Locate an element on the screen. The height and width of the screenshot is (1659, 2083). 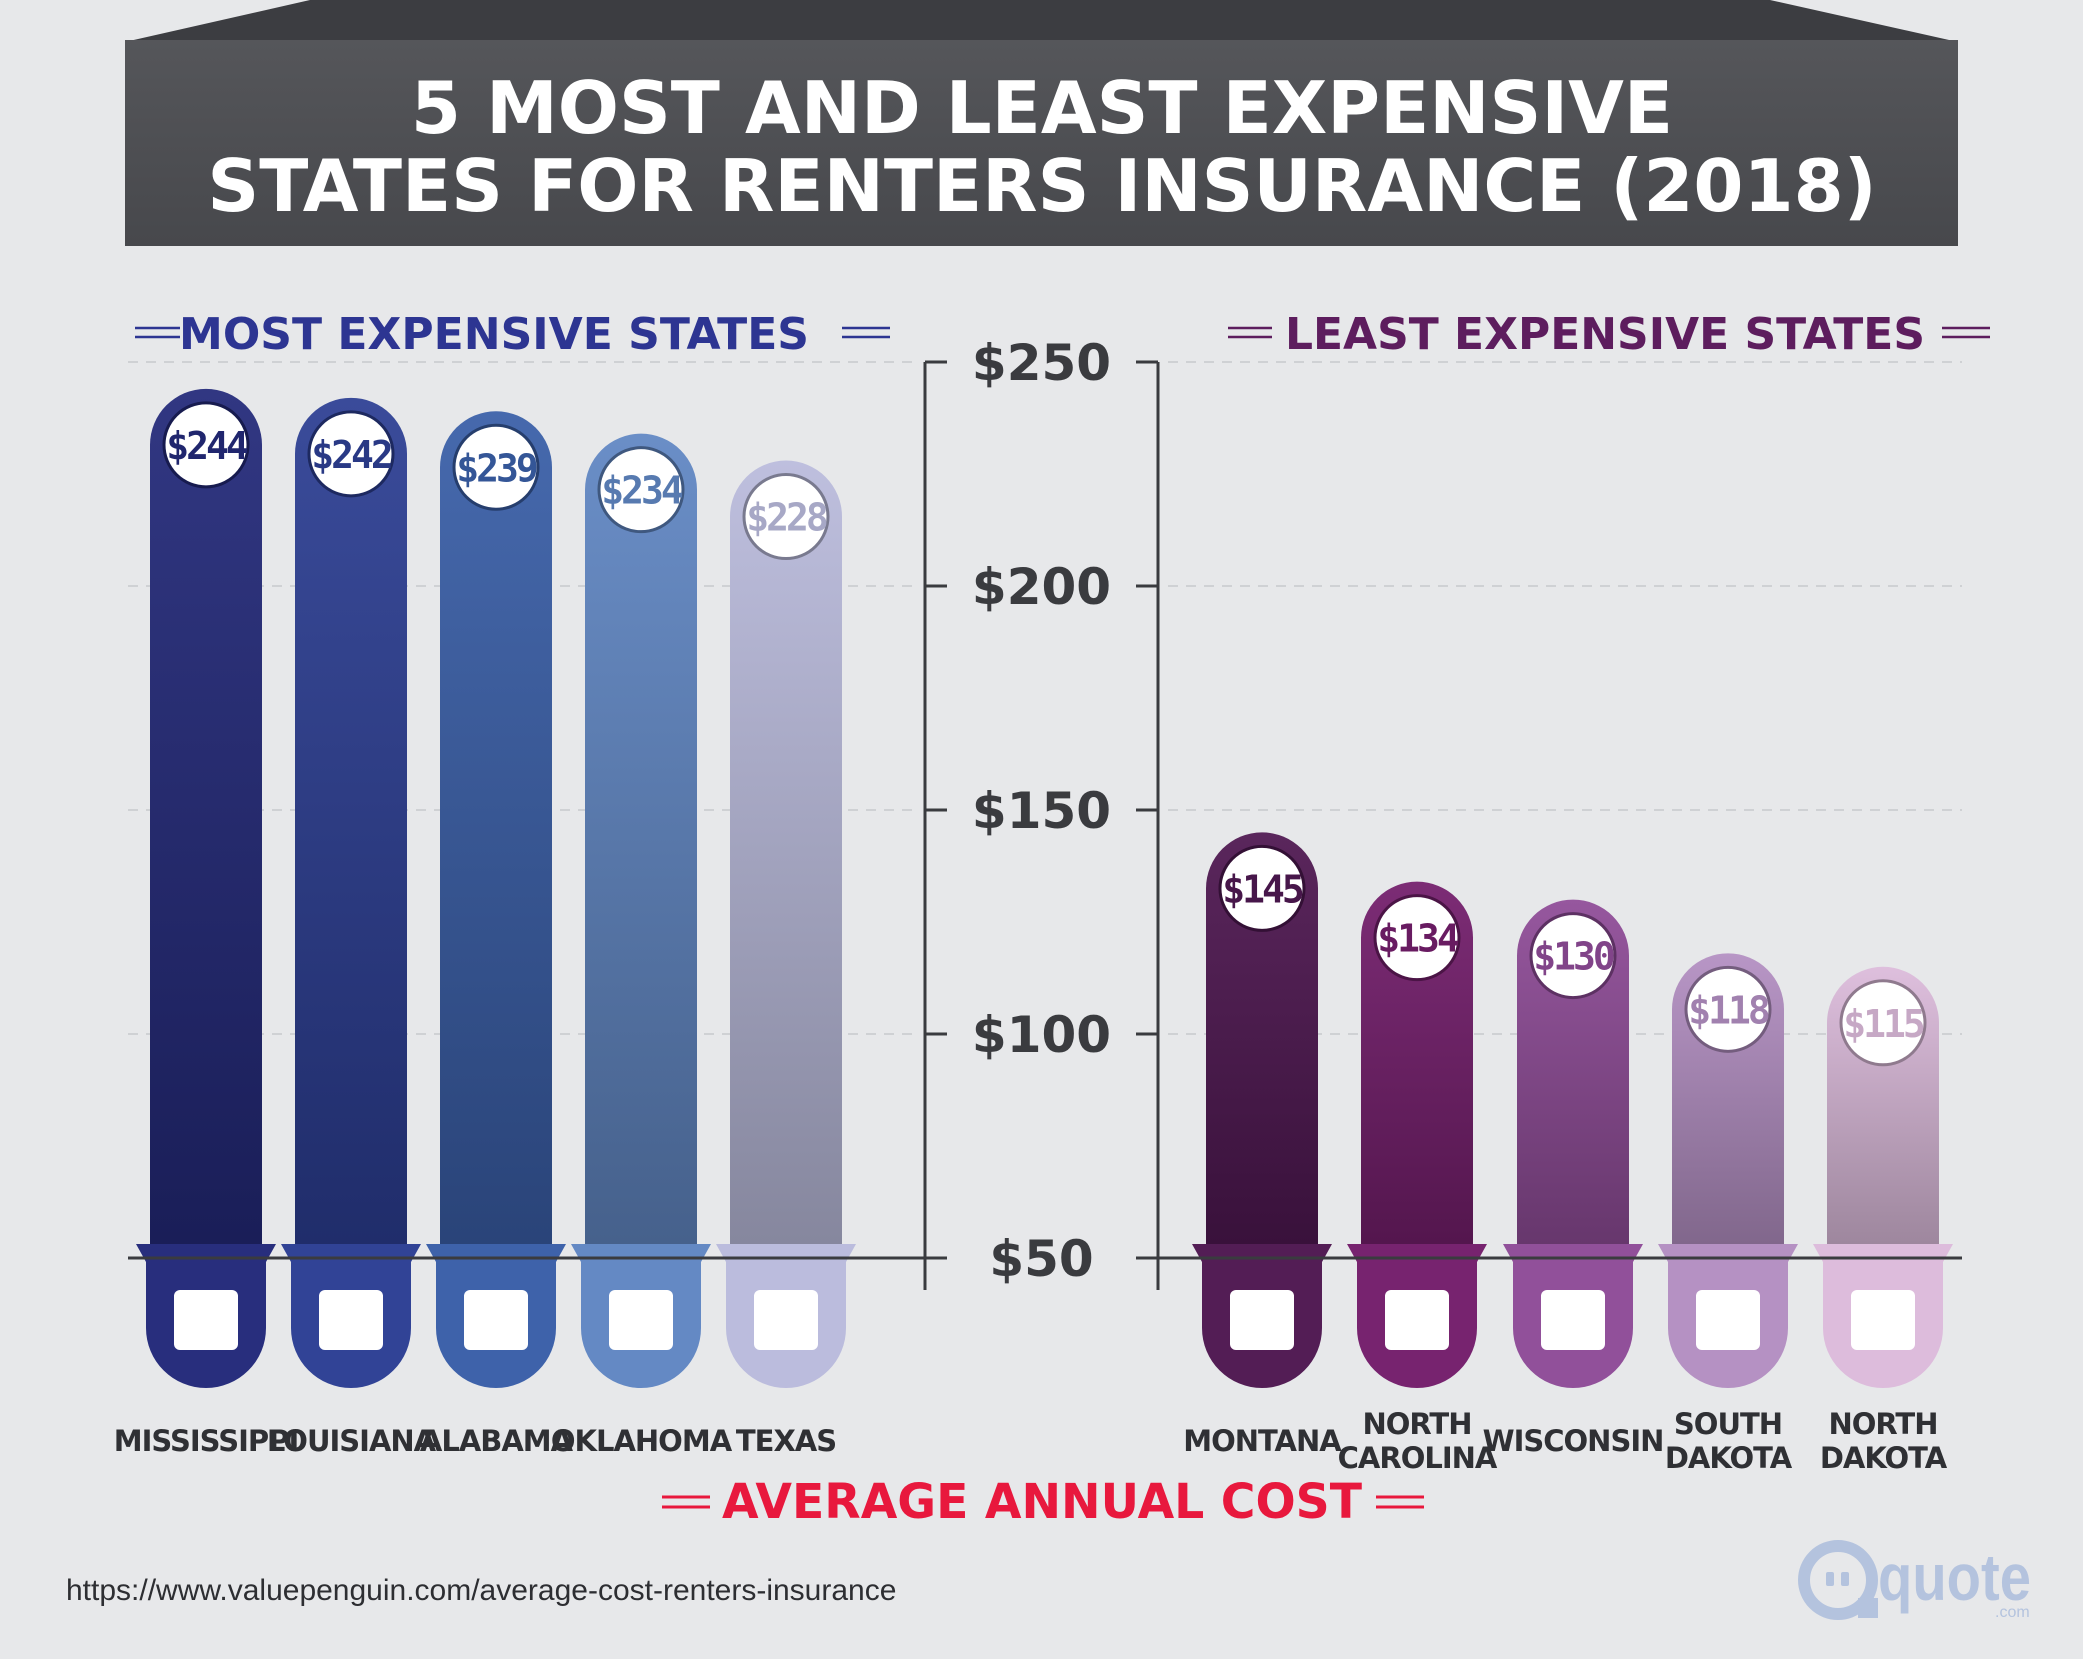
montana-state-icon is located at coordinates (1262, 1320).